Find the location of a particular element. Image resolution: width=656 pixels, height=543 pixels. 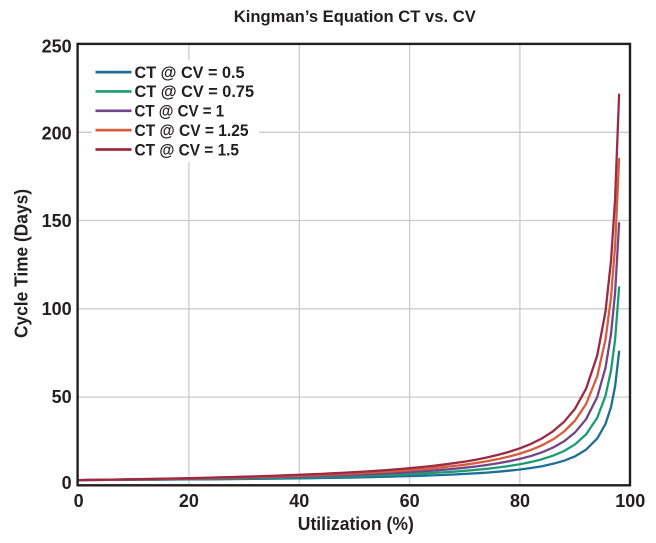

svg-text: Cycle Time (Days) is located at coordinates (22, 263).